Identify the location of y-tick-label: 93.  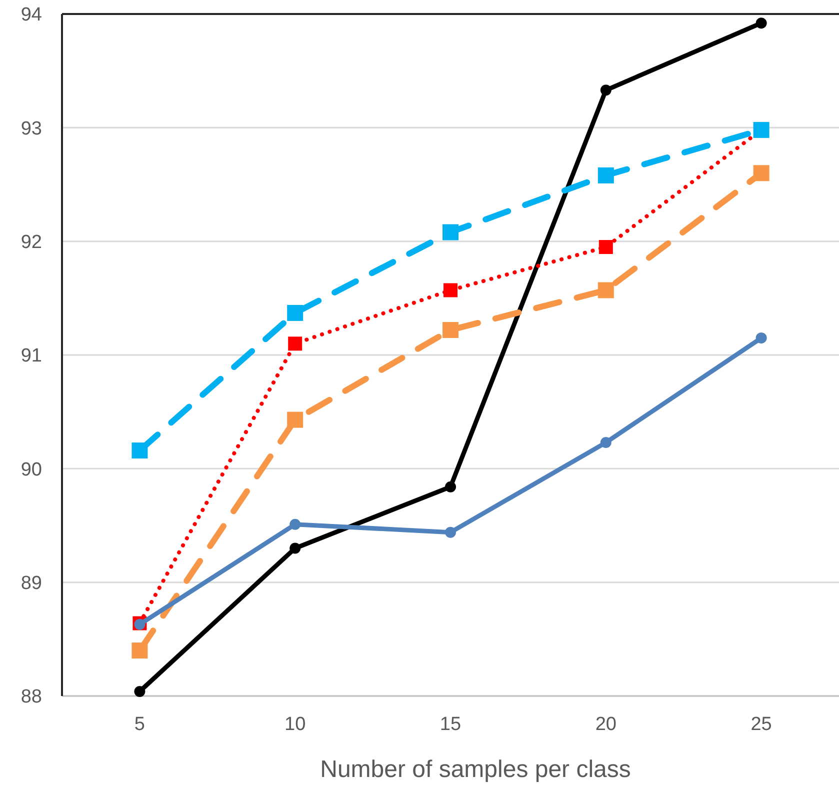
(31, 129).